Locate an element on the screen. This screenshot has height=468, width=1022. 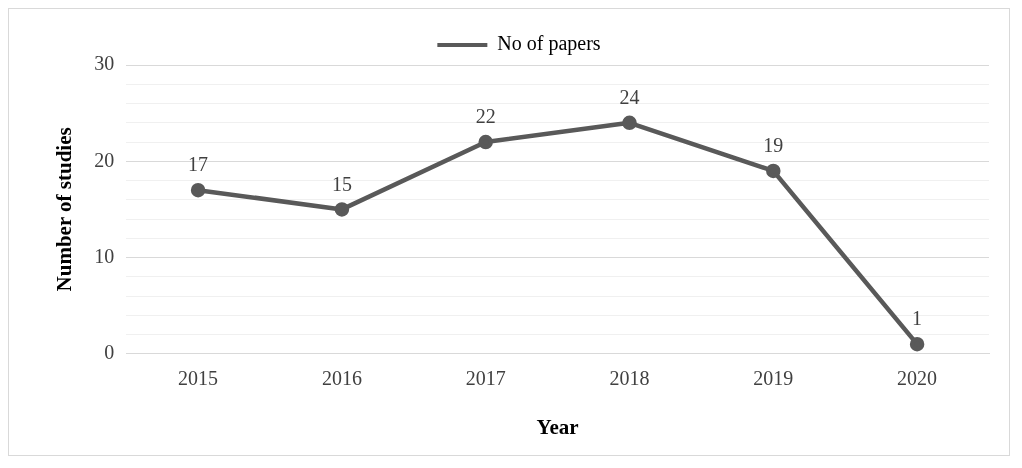
y-tick-label: 30 is located at coordinates (104, 63).